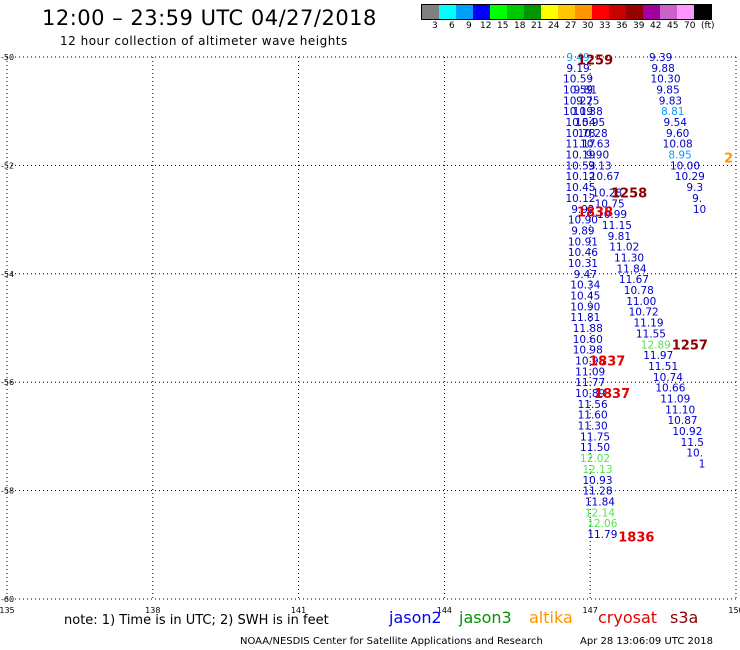 The image size is (740, 650). I want to click on legend-altika: altika, so click(551, 617).